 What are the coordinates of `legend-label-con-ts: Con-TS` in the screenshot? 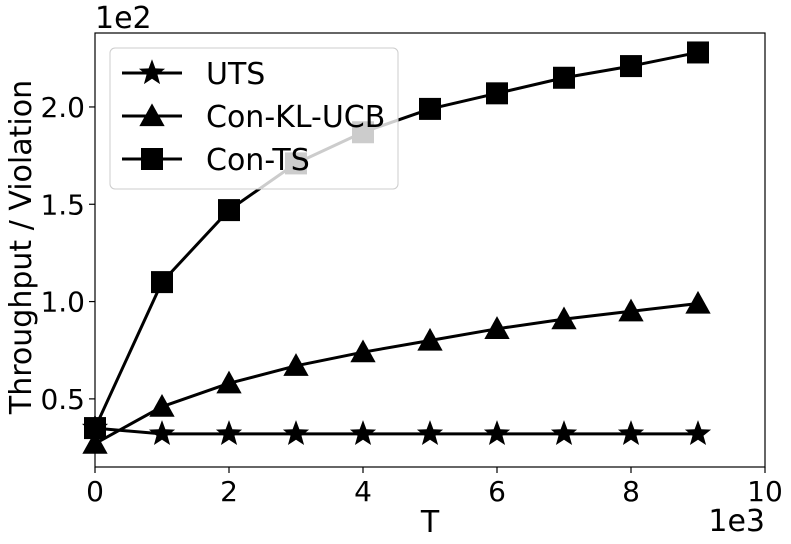 It's located at (258, 160).